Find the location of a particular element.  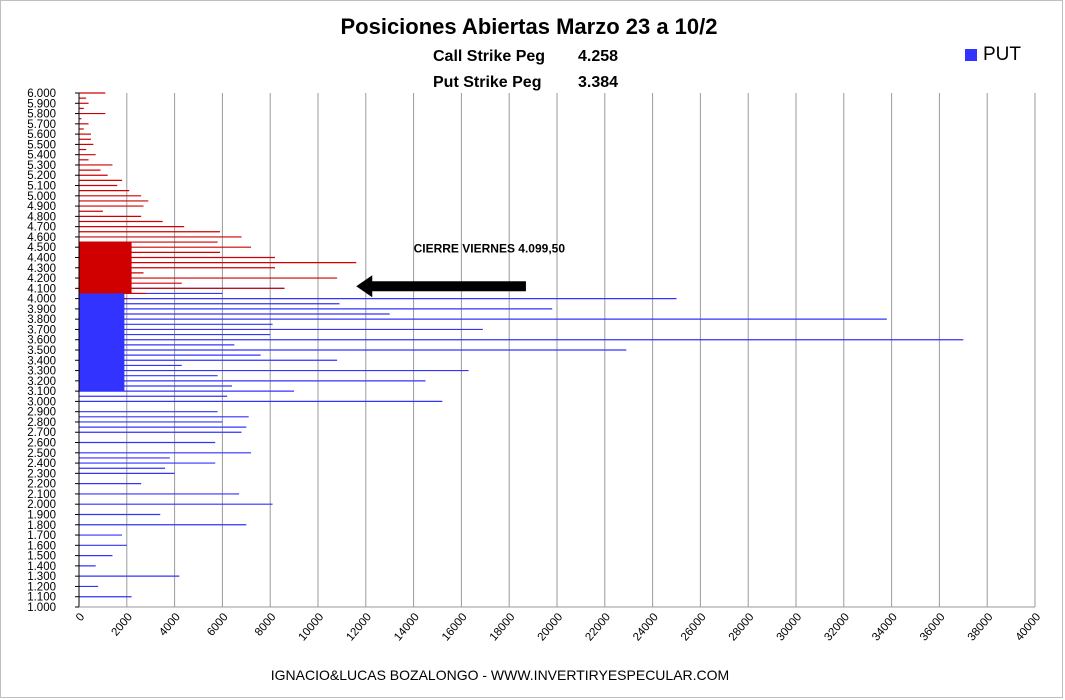

y-tick-label-3.400: 3.400 is located at coordinates (41, 361).